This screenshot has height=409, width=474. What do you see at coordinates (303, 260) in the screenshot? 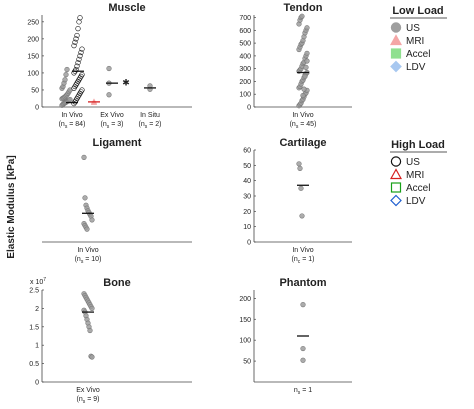
I see `cartilage-category-count-0: (nc = 1)` at bounding box center [303, 260].